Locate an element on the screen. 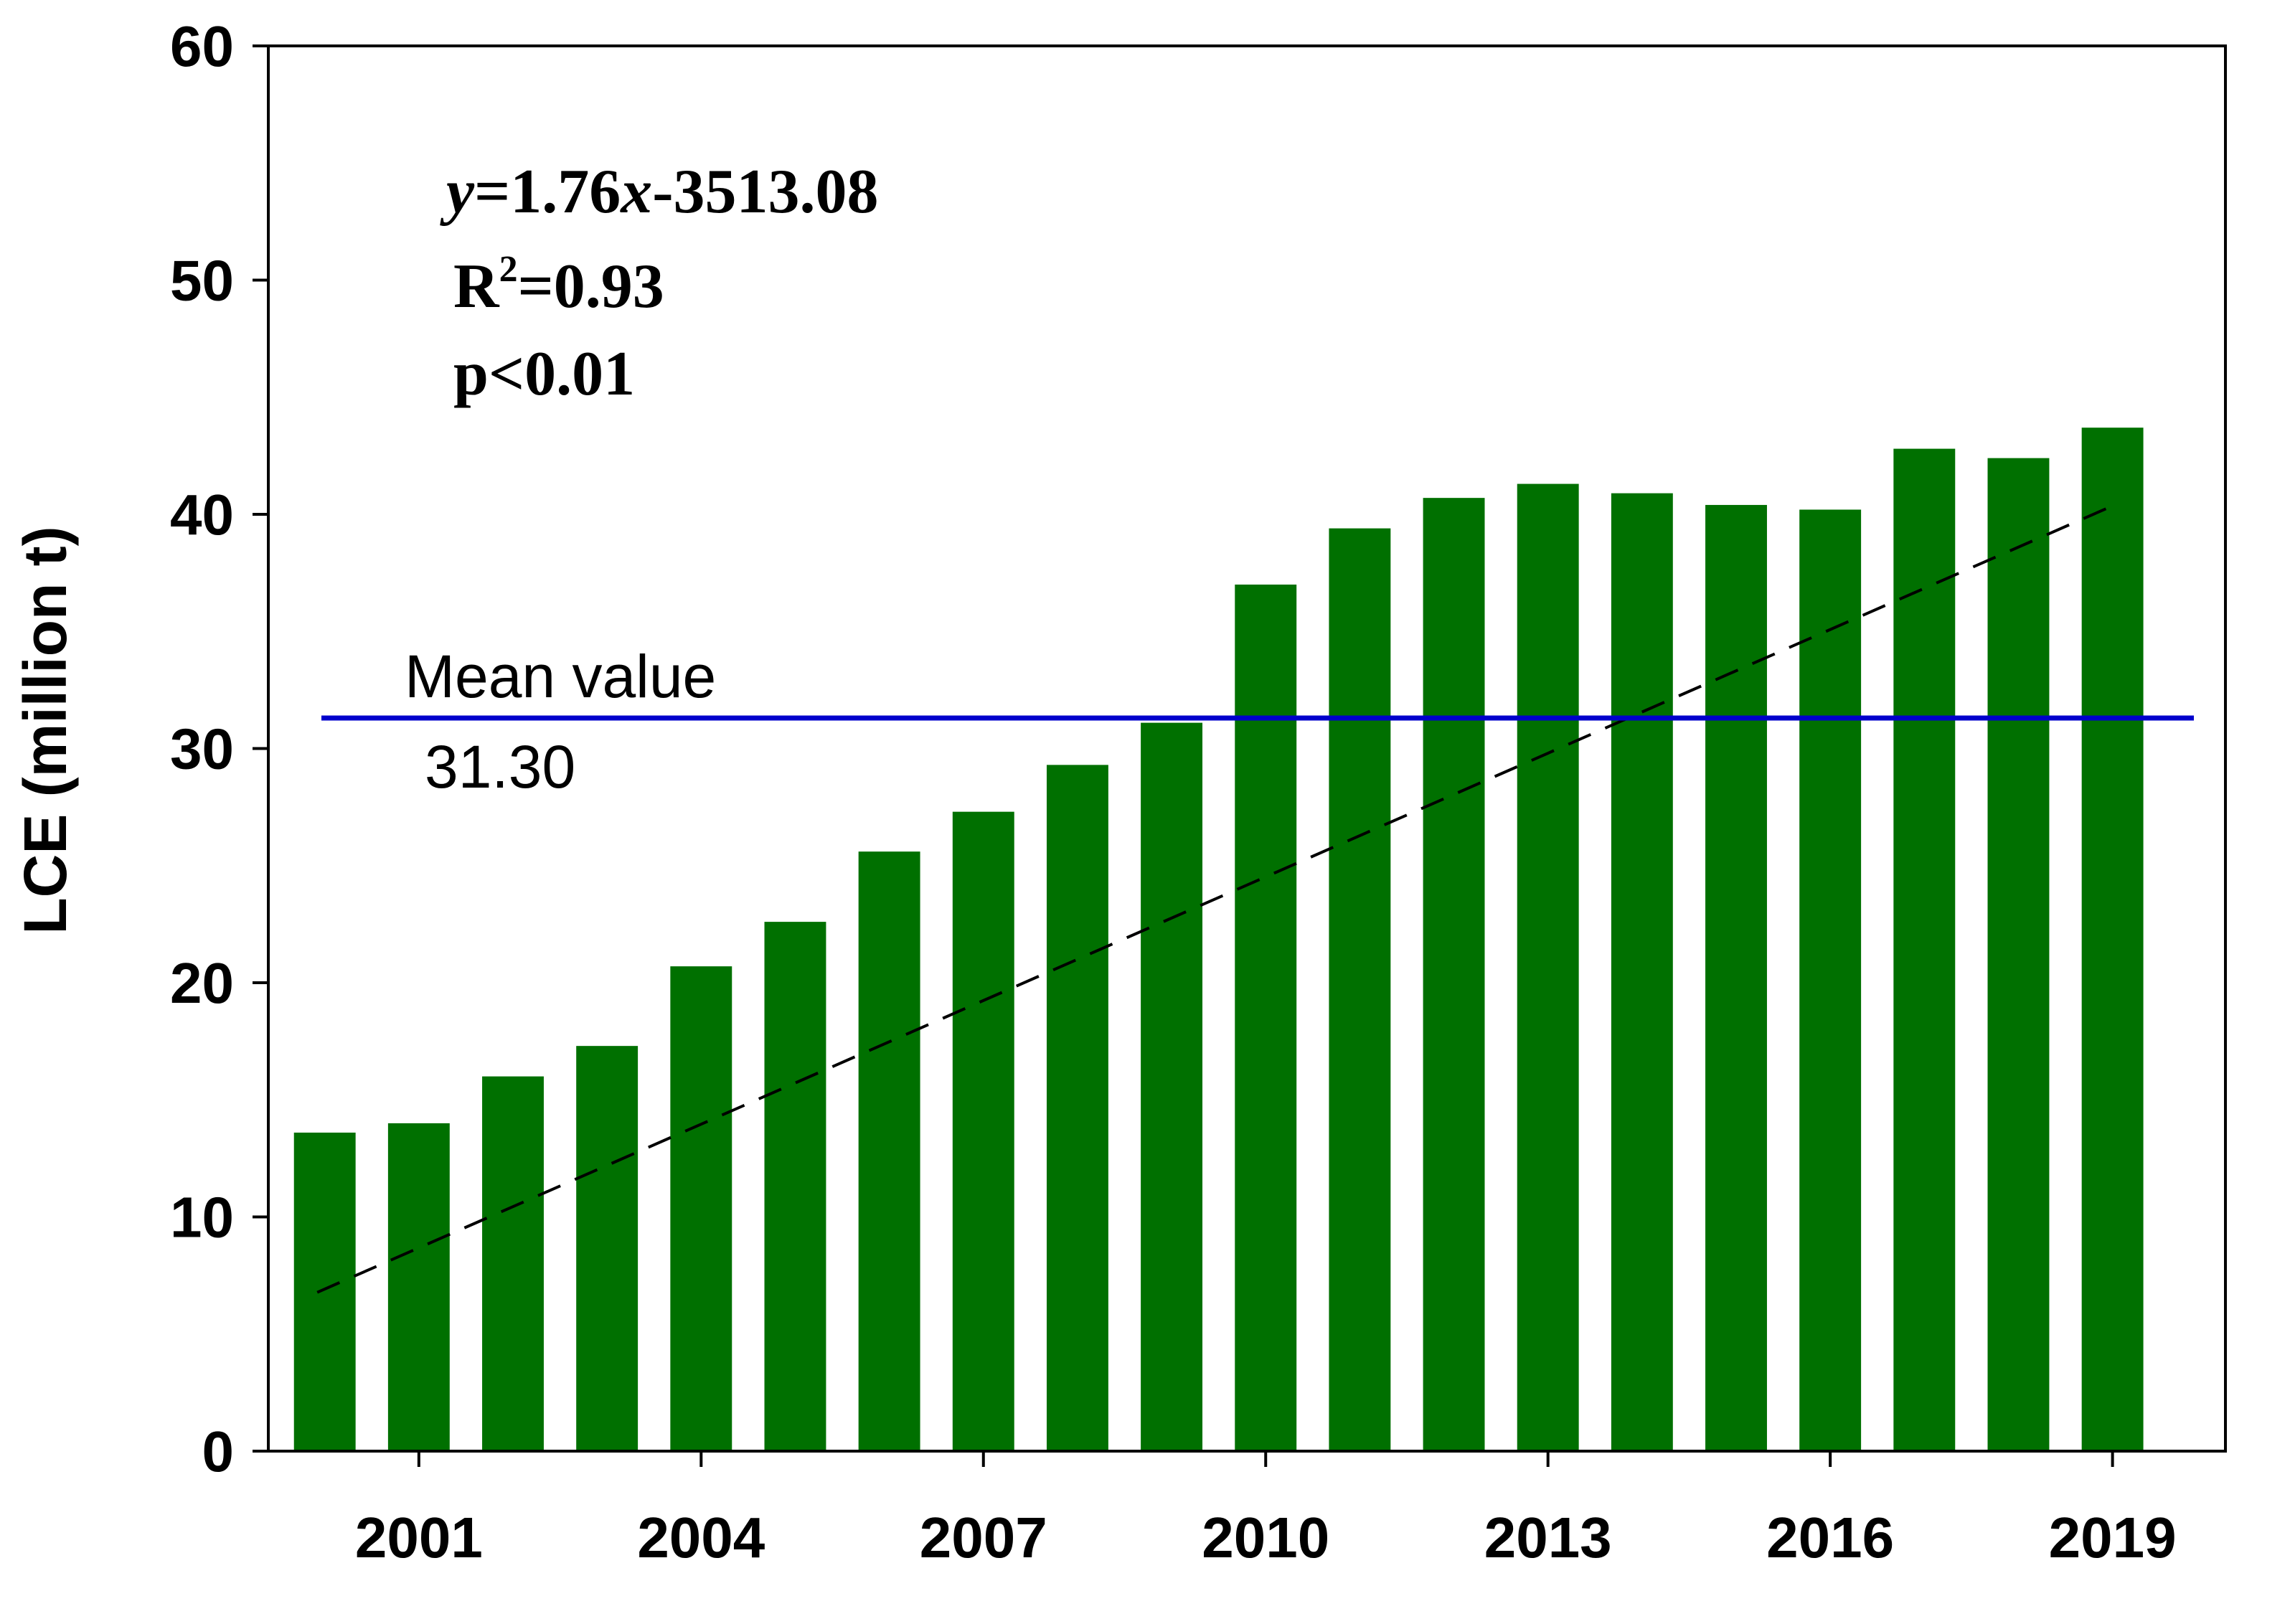 The image size is (2290, 1624). y-axis-title: LCE (million t) is located at coordinates (45, 730).